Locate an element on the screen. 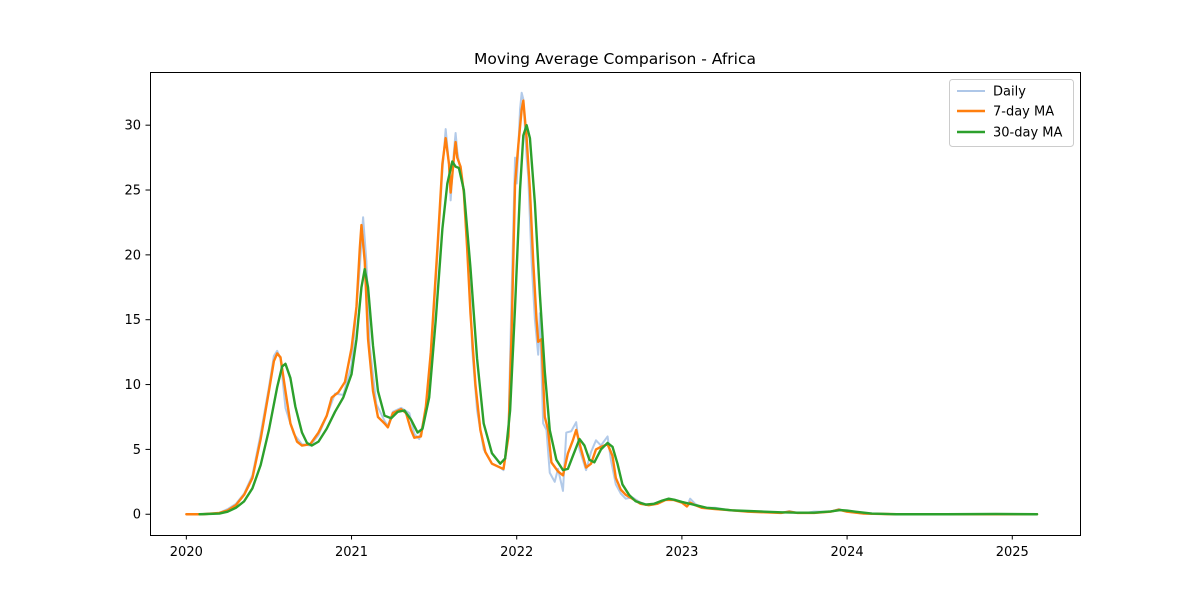 Image resolution: width=1200 pixels, height=600 pixels. legend: Daily 7-day MA 30-day MA is located at coordinates (1011, 113).